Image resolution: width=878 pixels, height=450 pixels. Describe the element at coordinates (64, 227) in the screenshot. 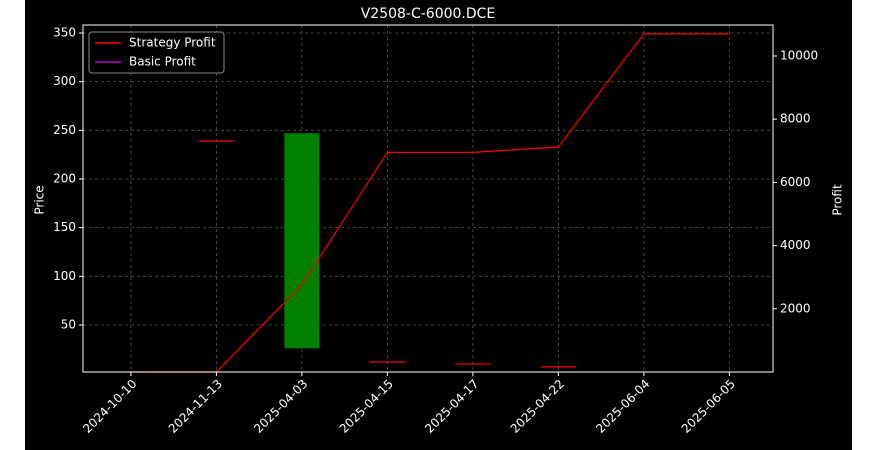

I see `y-tick-label: 150` at that location.